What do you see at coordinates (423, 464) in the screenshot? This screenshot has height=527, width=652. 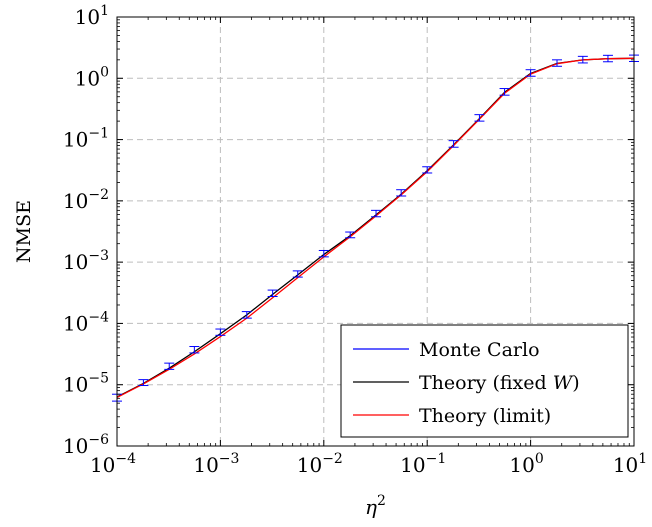 I see `x-tick-label: 10⁻¹` at bounding box center [423, 464].